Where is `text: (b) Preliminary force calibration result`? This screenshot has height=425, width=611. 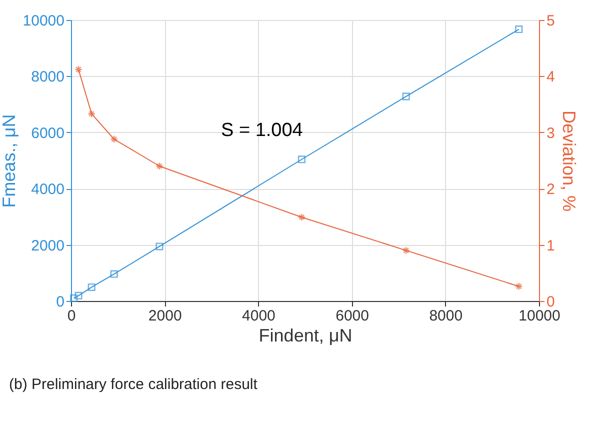 text: (b) Preliminary force calibration result is located at coordinates (133, 384).